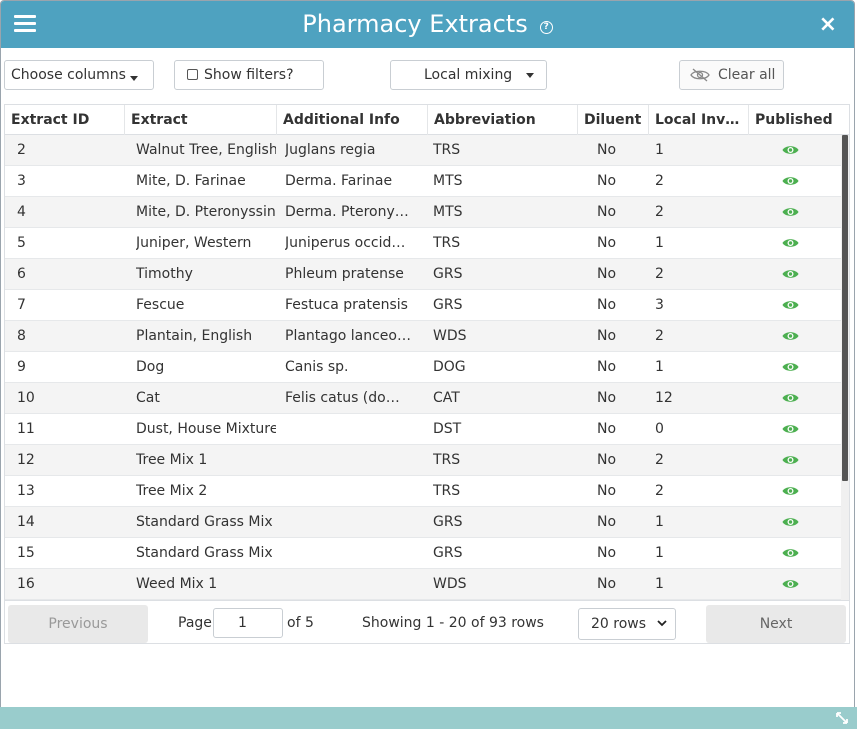 This screenshot has height=729, width=857. I want to click on chevron-down-icon, so click(662, 623).